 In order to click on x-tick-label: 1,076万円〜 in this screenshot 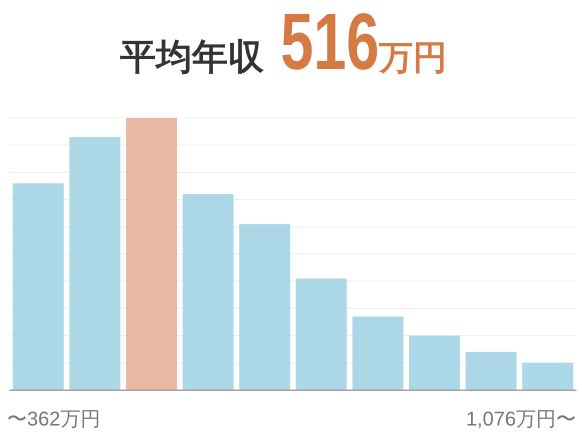, I will do `click(521, 419)`.